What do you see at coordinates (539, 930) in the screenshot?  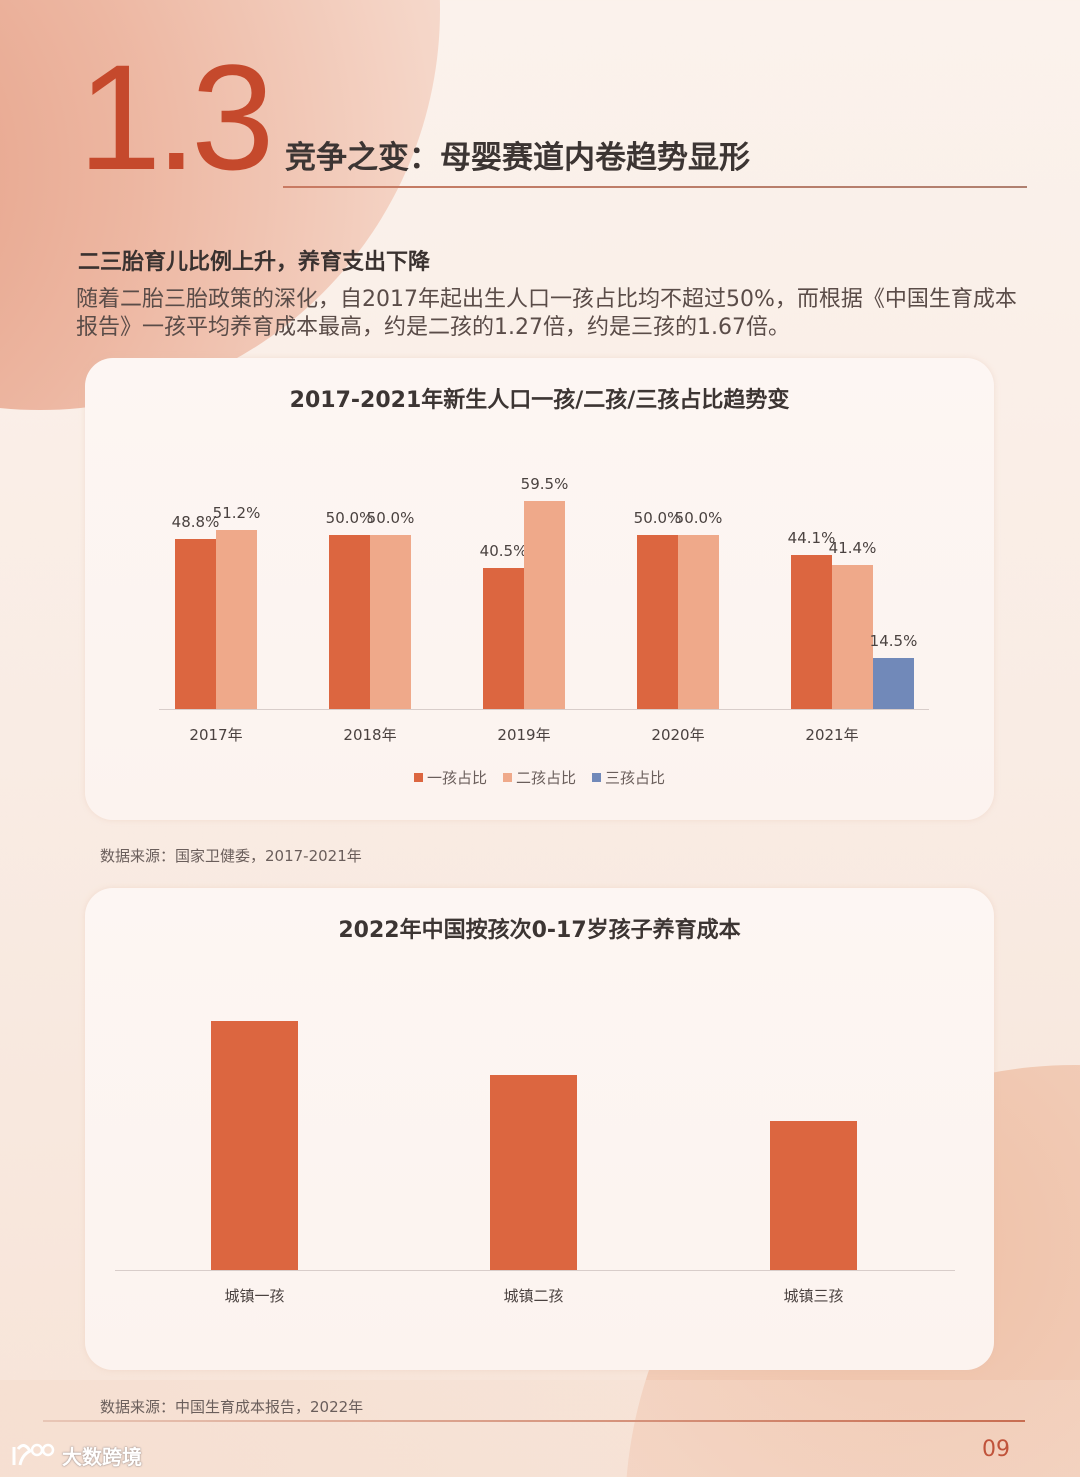 I see `chart-title: 2022年中国按孩次0-17岁孩子养育成本` at bounding box center [539, 930].